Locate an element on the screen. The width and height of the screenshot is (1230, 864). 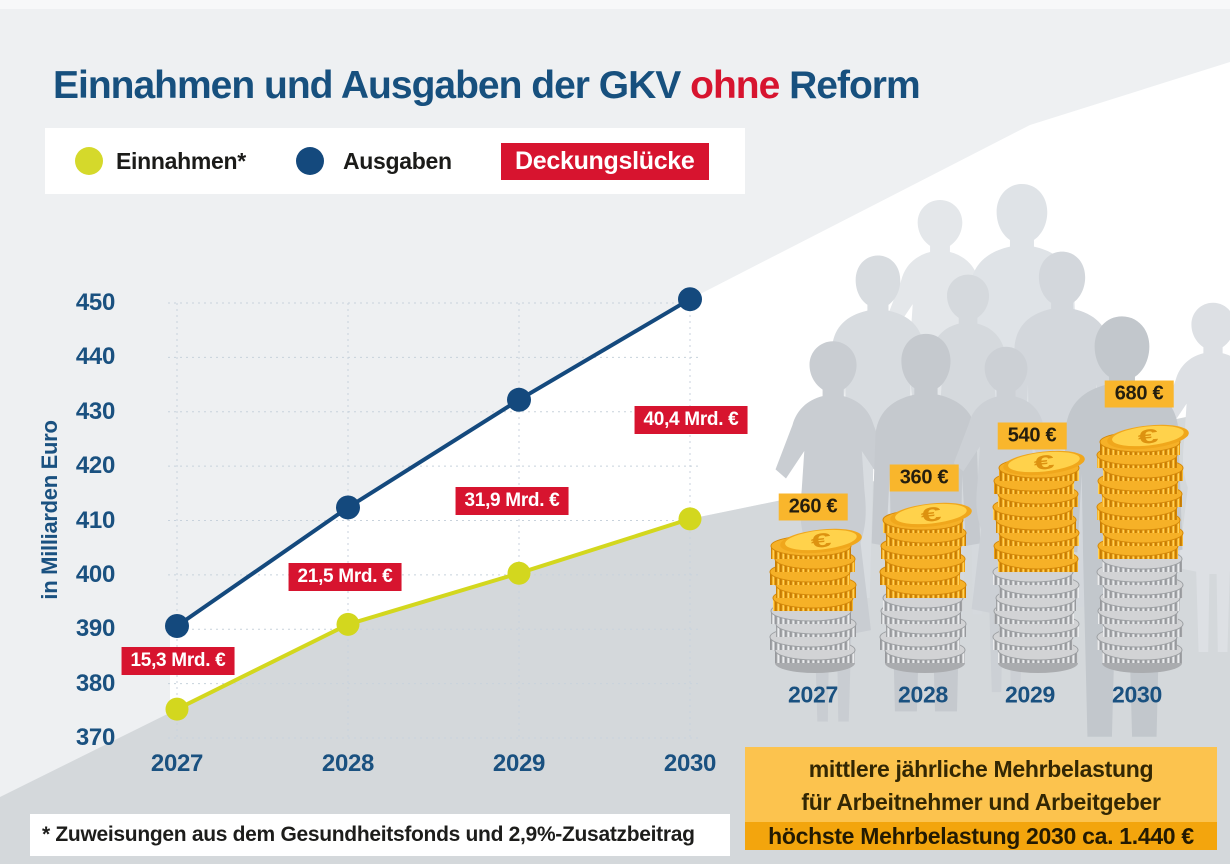
burden-box-line2: für Arbeitnehmer und Arbeitgeber is located at coordinates (981, 802).